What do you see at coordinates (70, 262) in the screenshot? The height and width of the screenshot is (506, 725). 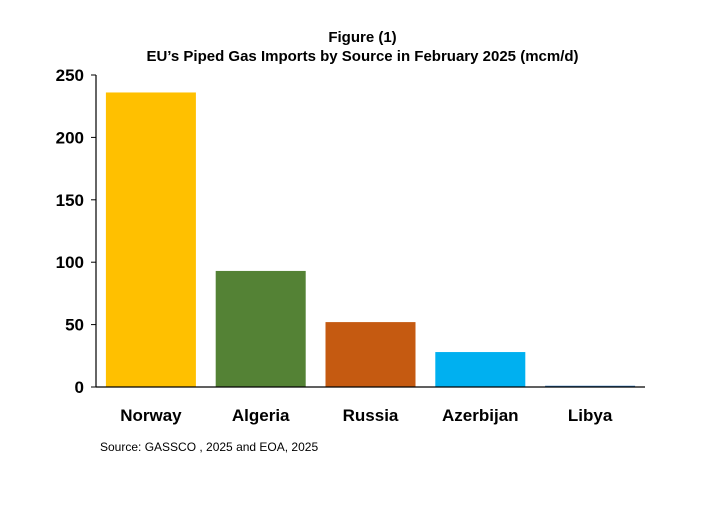 I see `y-tick-label: 100` at bounding box center [70, 262].